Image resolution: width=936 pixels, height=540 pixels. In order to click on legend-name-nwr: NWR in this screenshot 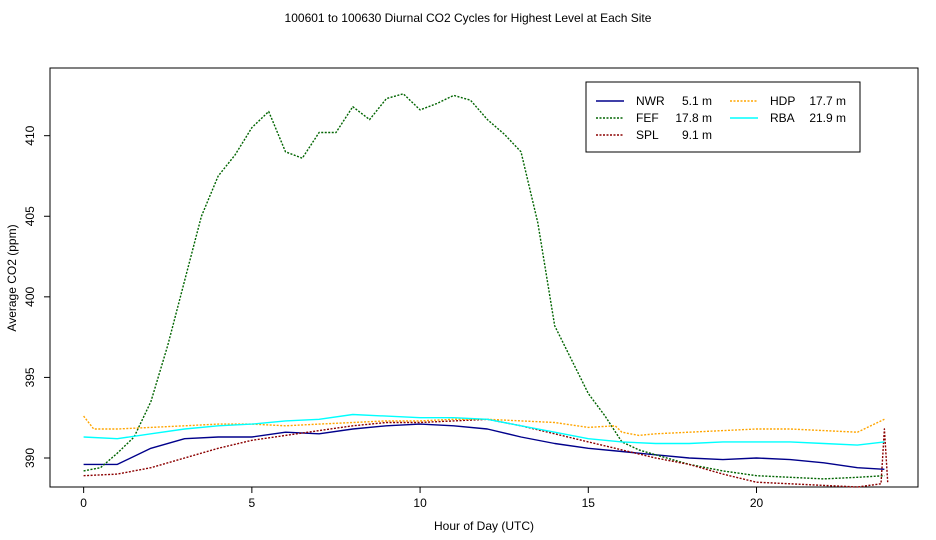, I will do `click(650, 101)`.